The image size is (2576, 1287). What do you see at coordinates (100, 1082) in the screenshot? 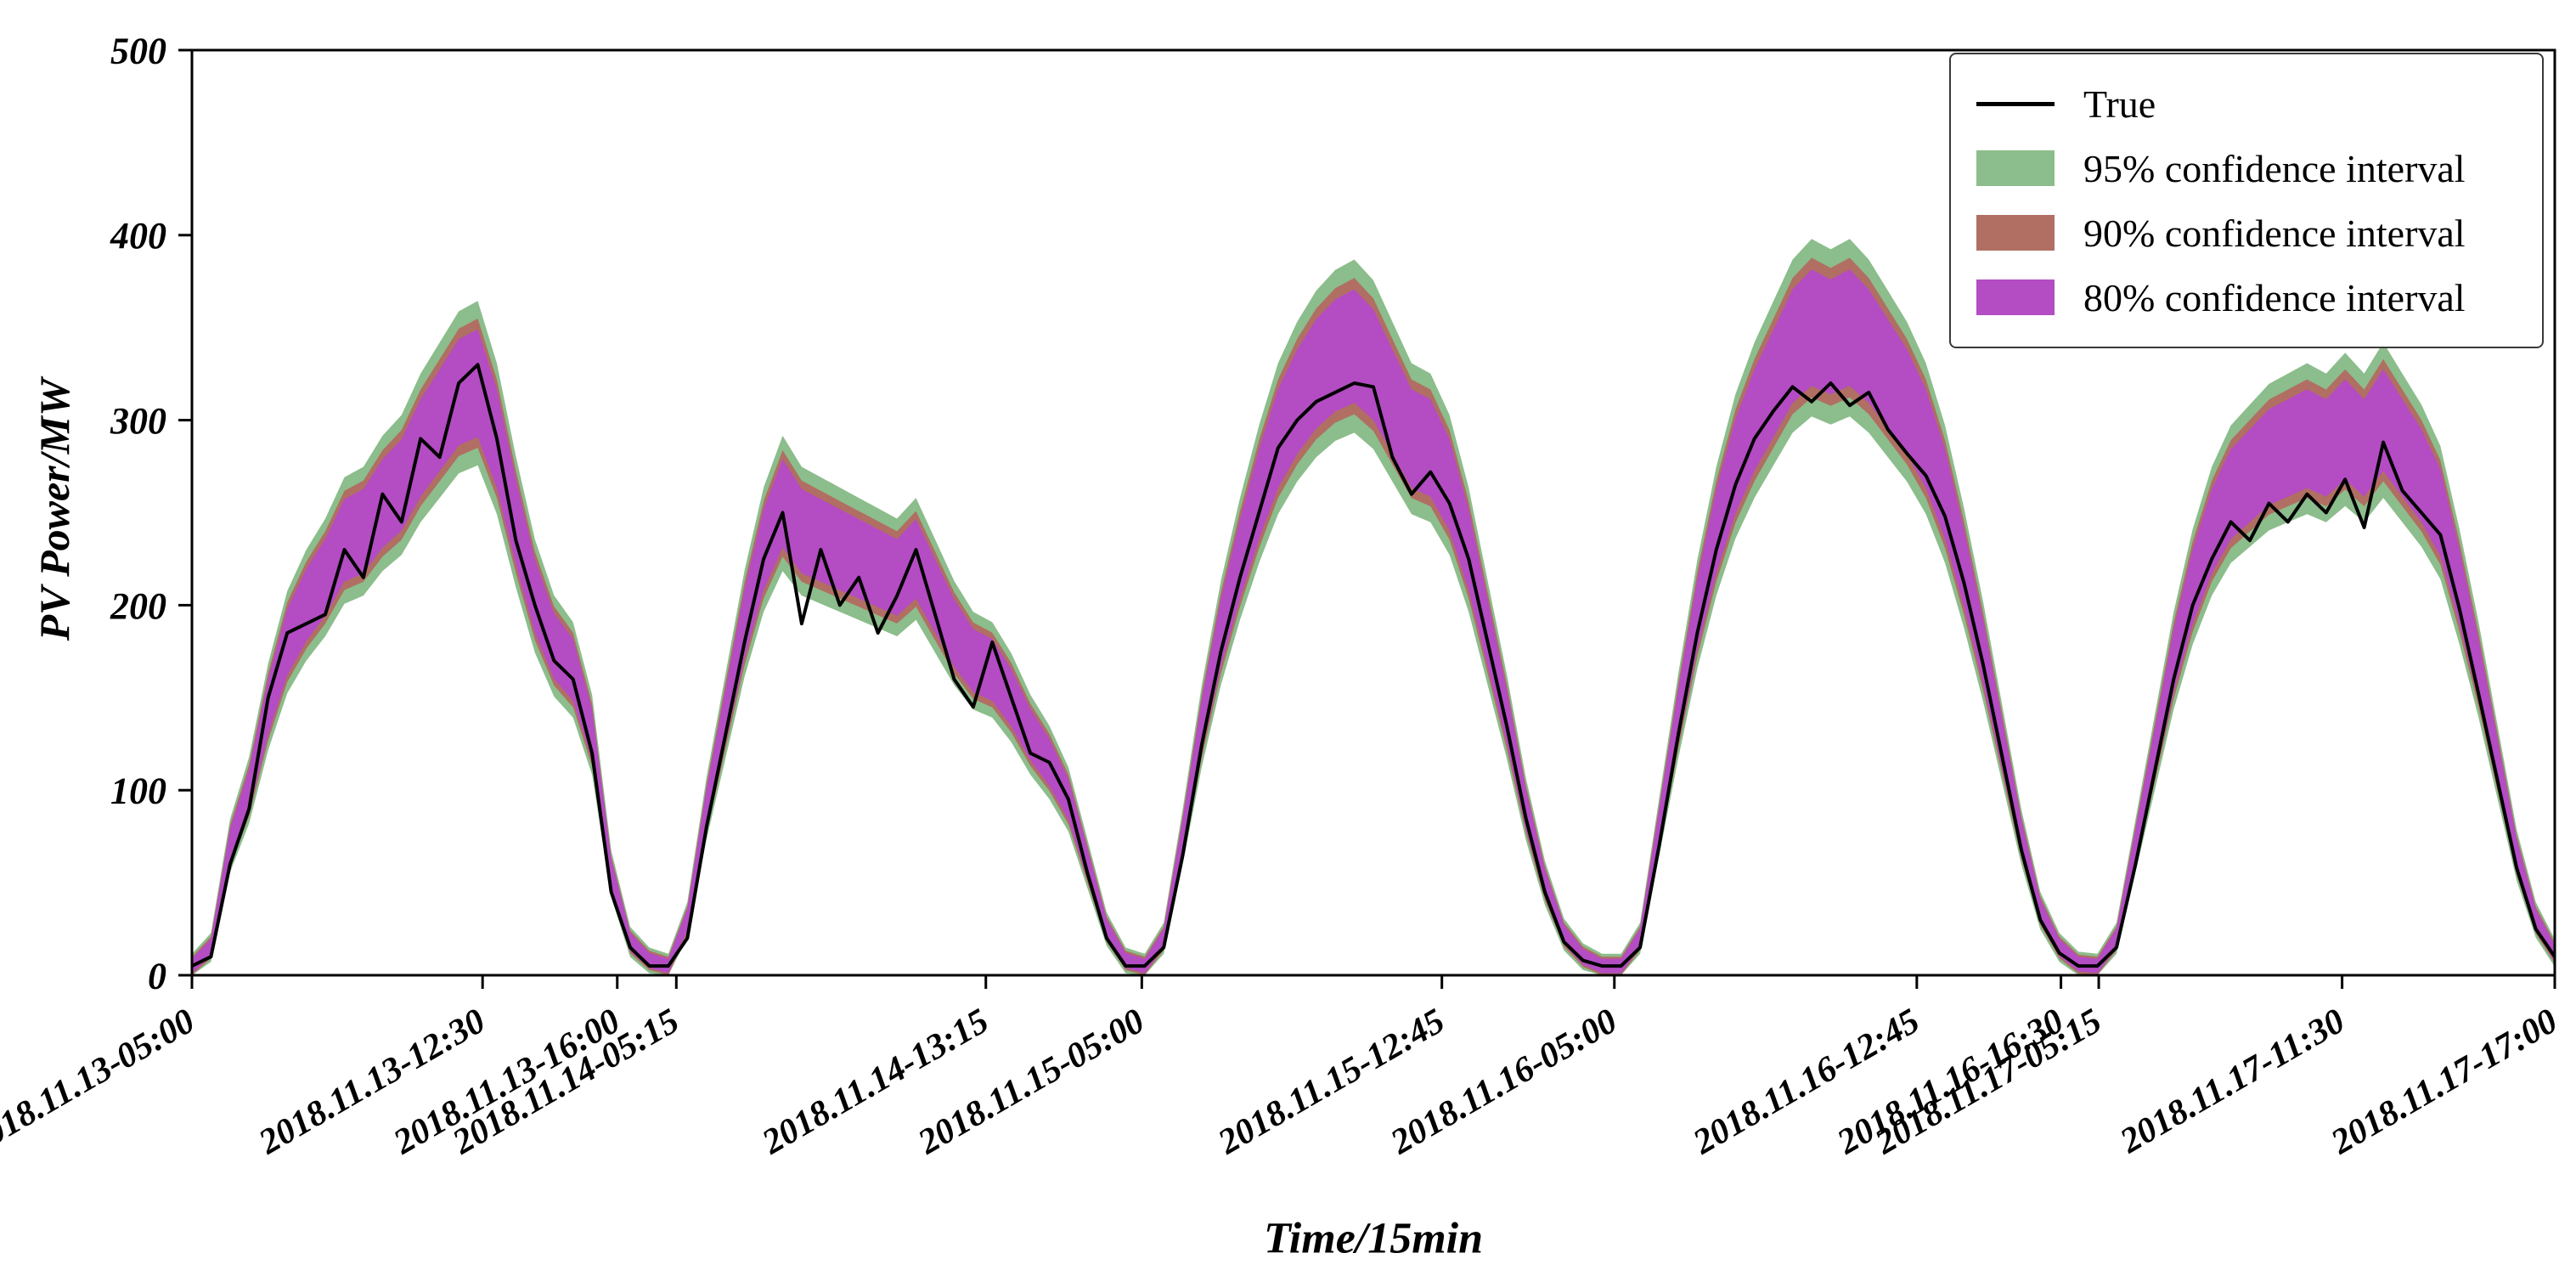
I see `x-tick-label: 2018.11.13-05:00` at bounding box center [100, 1082].